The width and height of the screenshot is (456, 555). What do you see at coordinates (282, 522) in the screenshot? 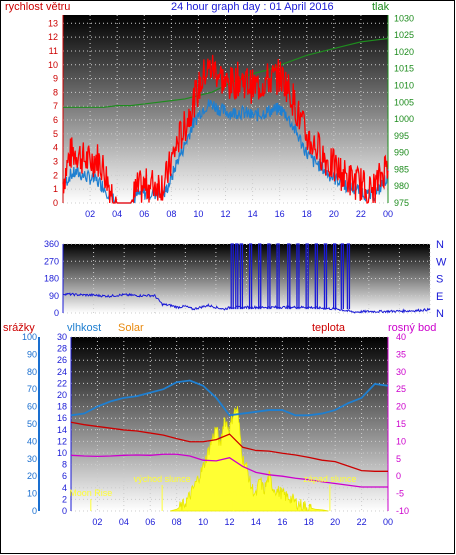
I see `tick-label-hour: 16` at bounding box center [282, 522].